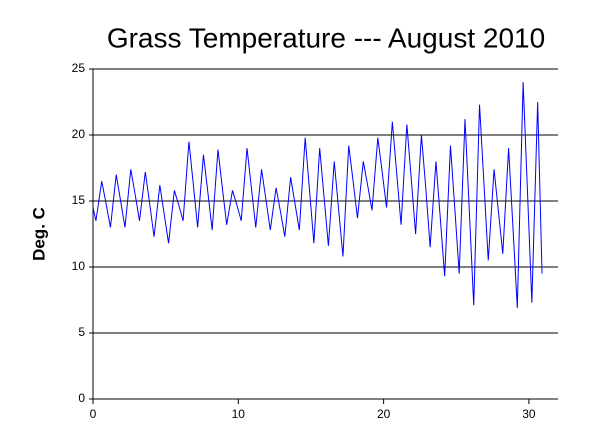 The height and width of the screenshot is (448, 602). What do you see at coordinates (79, 68) in the screenshot?
I see `y-tick-label: 25` at bounding box center [79, 68].